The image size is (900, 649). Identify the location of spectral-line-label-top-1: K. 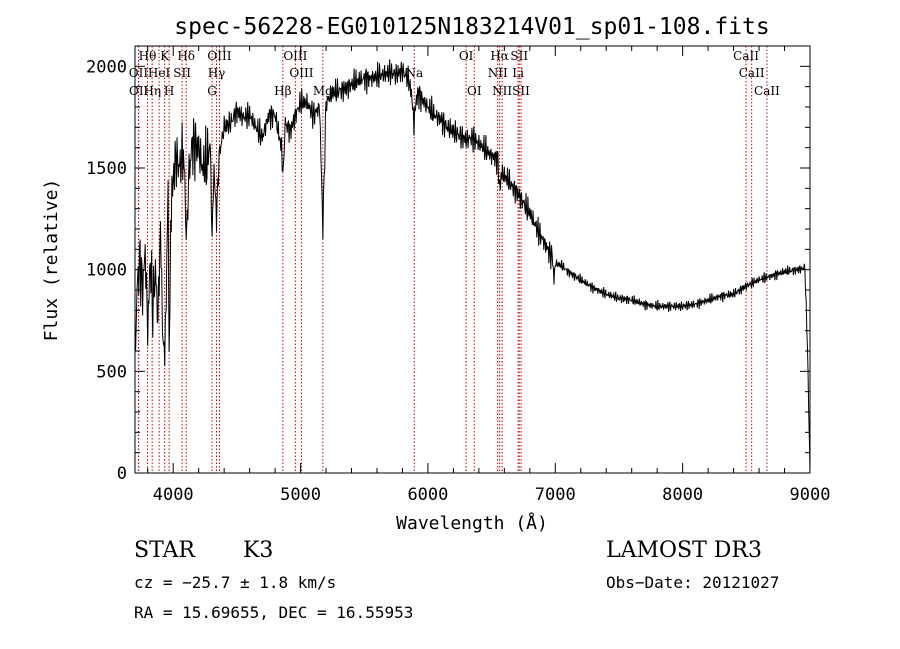
(165, 56).